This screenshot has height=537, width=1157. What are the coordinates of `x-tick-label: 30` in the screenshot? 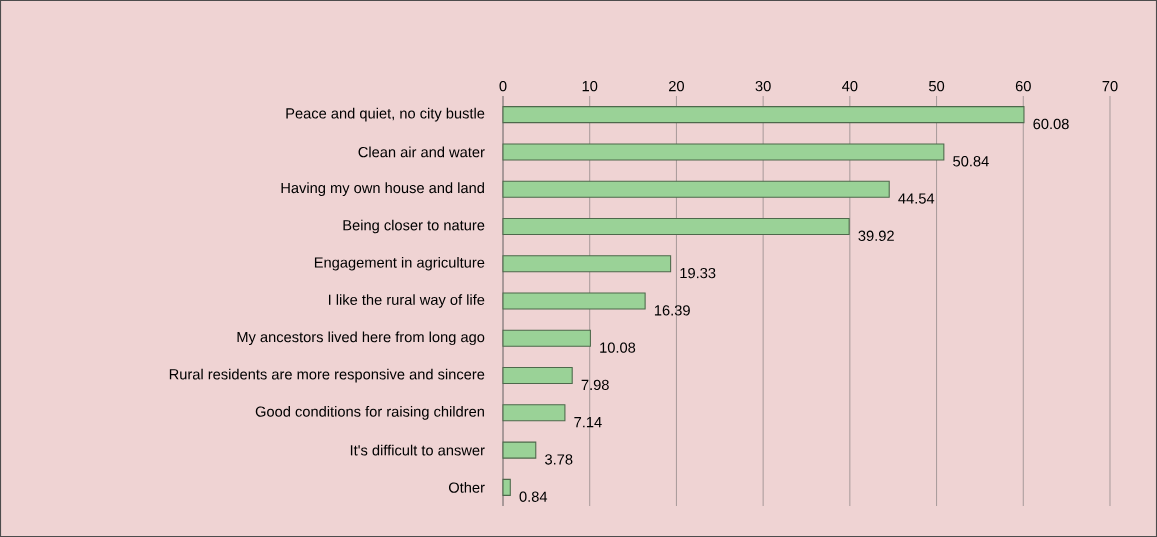 It's located at (763, 86).